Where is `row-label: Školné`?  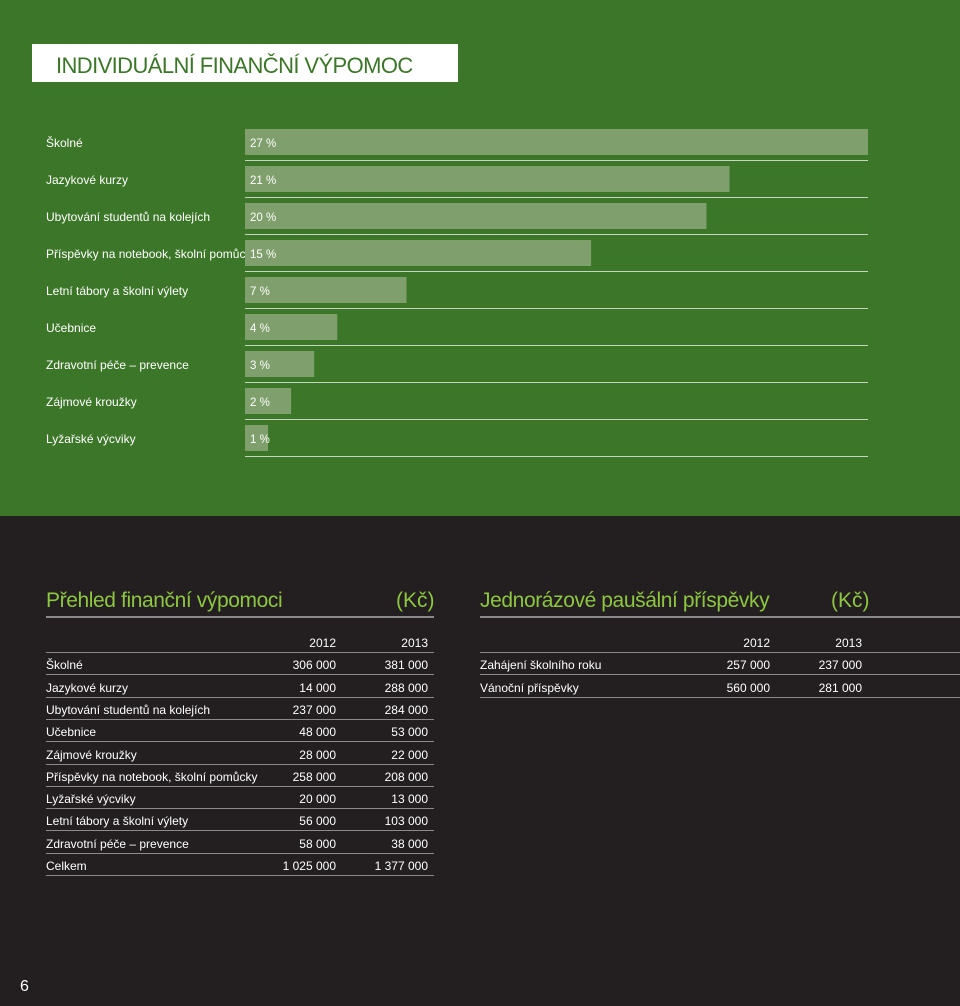 row-label: Školné is located at coordinates (64, 665).